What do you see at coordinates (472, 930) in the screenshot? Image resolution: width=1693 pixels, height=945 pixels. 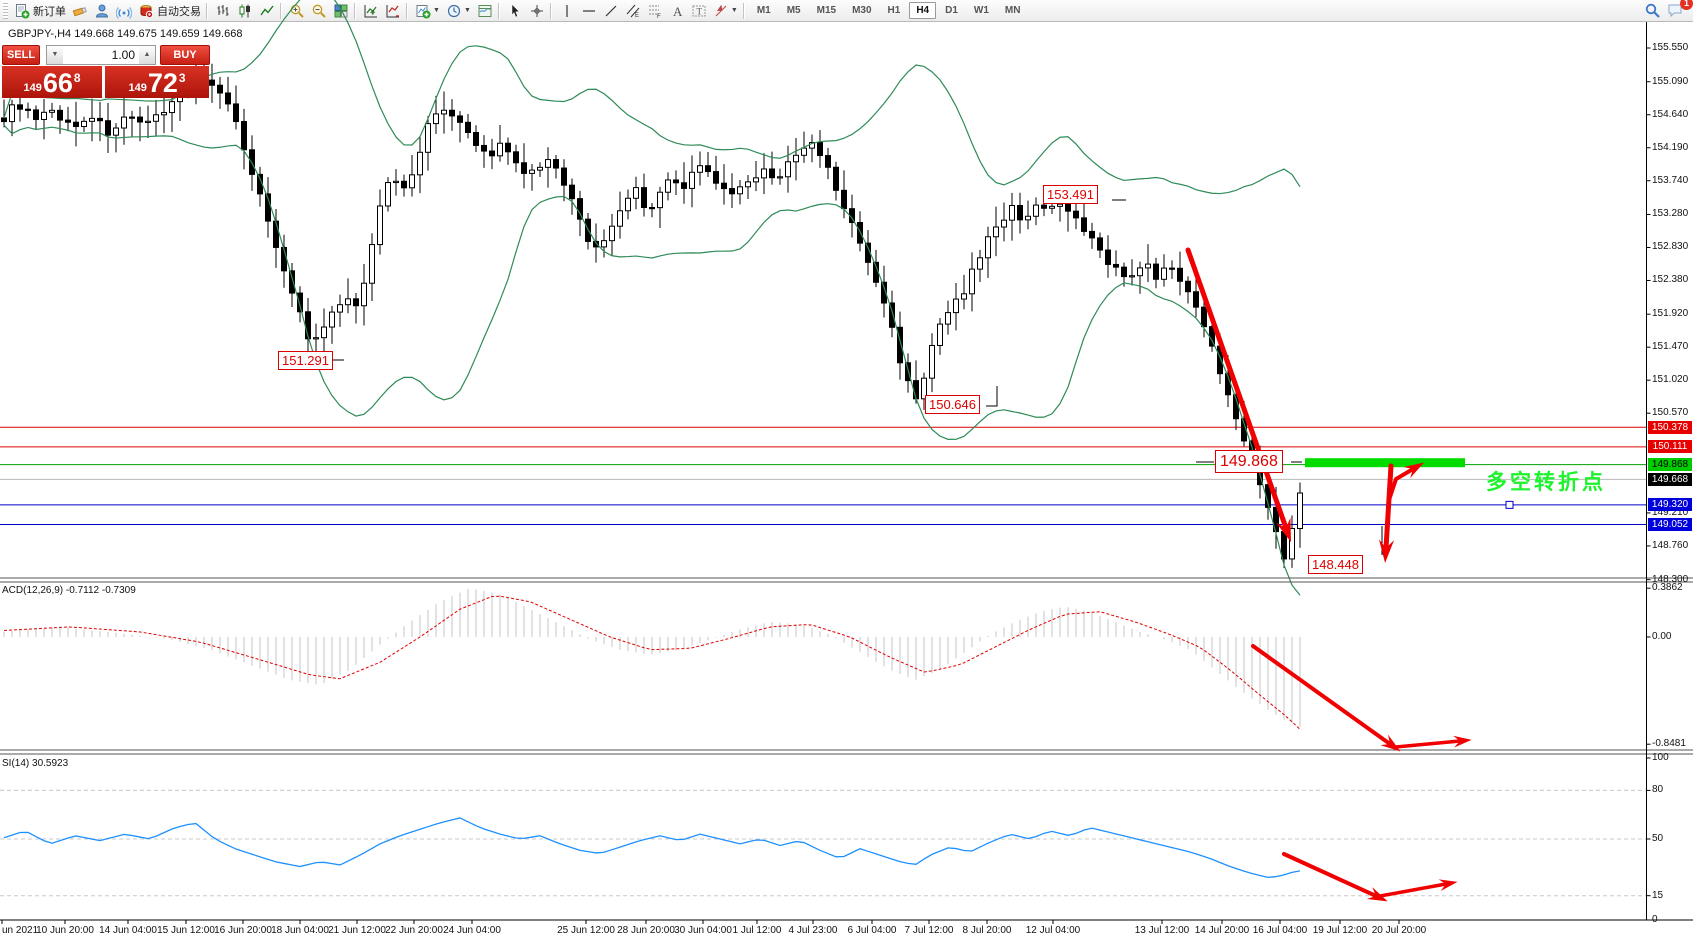 I see `time-axis-label: 24 Jun 04:00` at bounding box center [472, 930].